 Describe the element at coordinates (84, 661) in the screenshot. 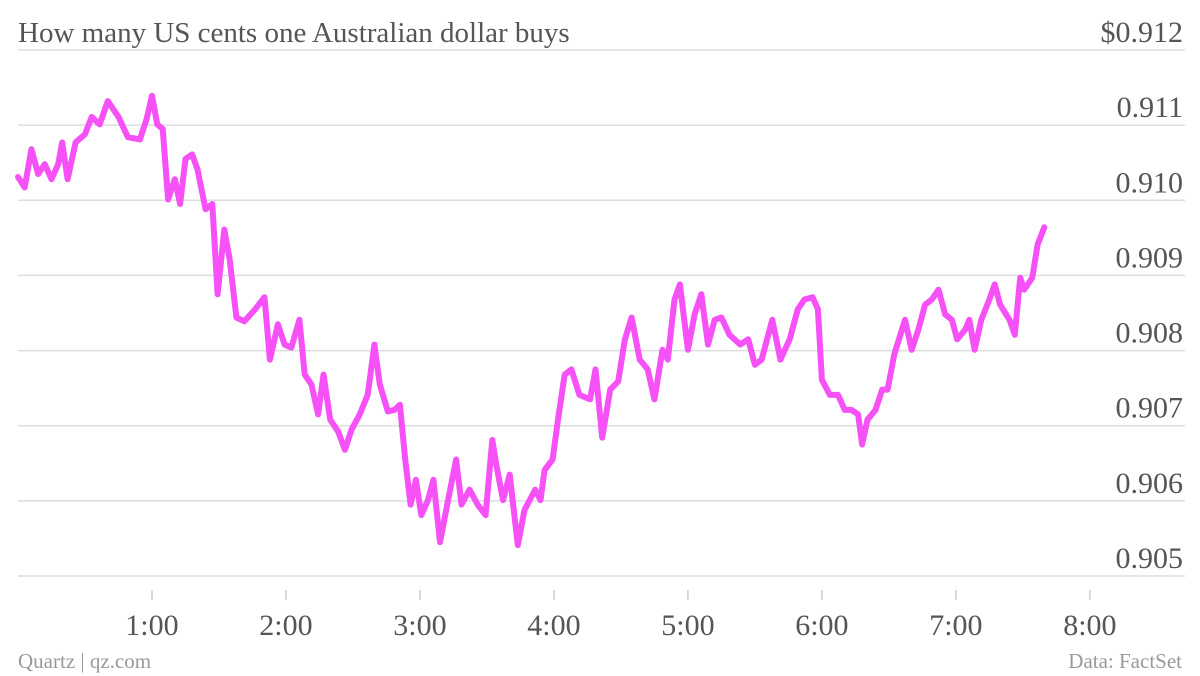

I see `credit: Quartz | qz.com` at that location.